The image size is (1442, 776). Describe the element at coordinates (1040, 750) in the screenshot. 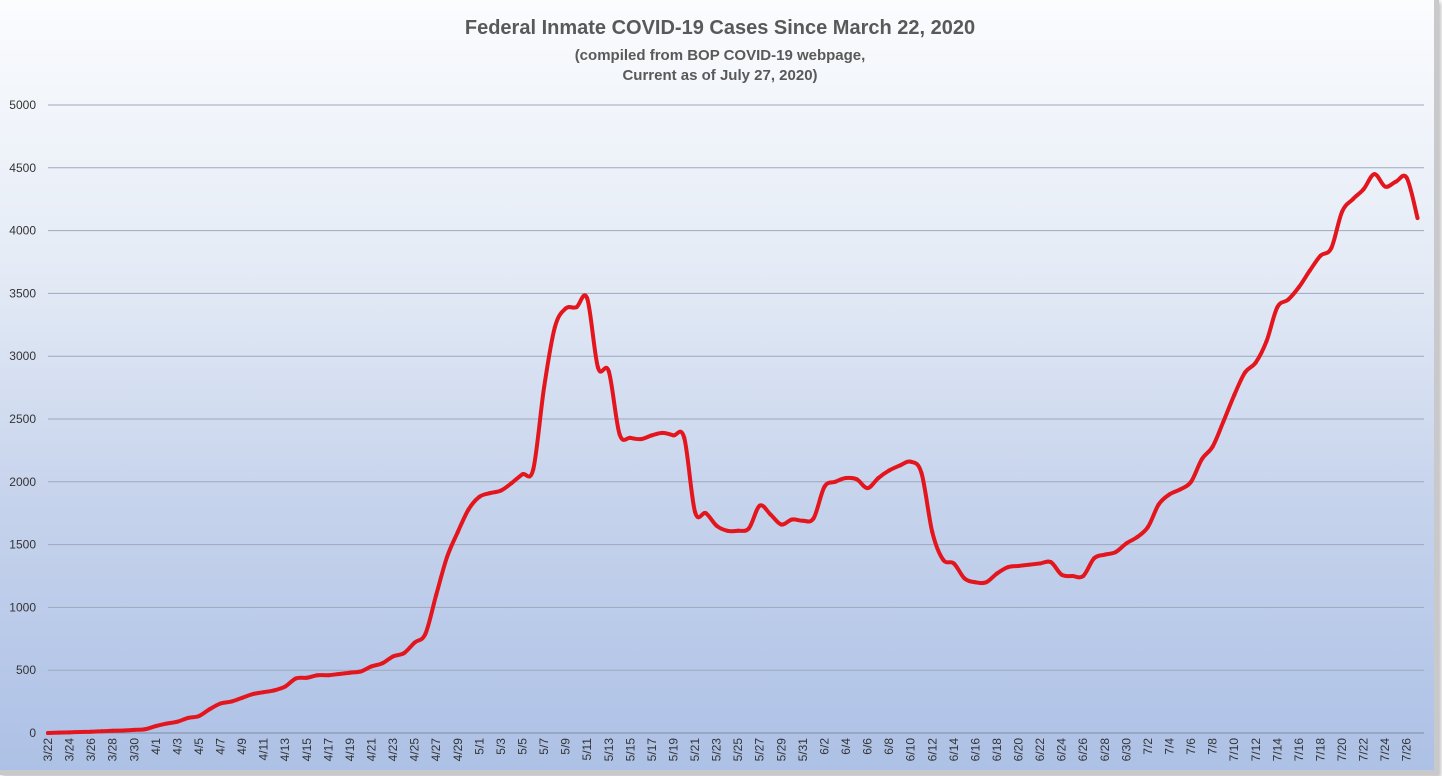

I see `x-tick-label: 6/22` at that location.